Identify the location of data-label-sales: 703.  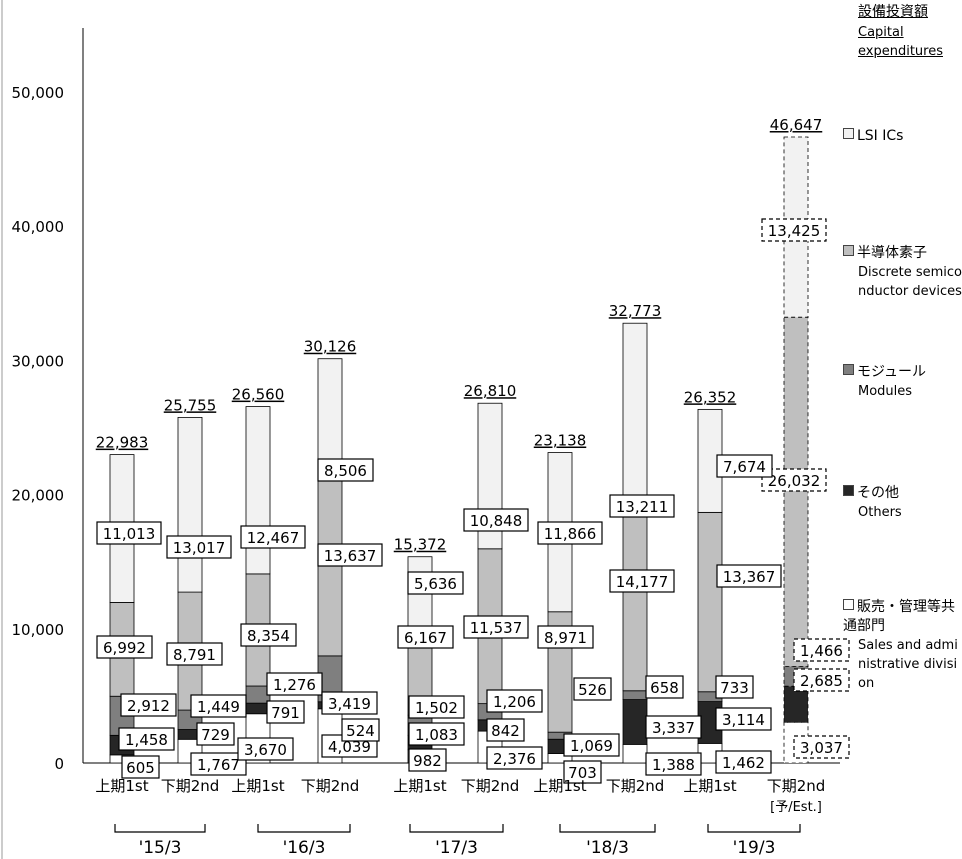
(582, 773).